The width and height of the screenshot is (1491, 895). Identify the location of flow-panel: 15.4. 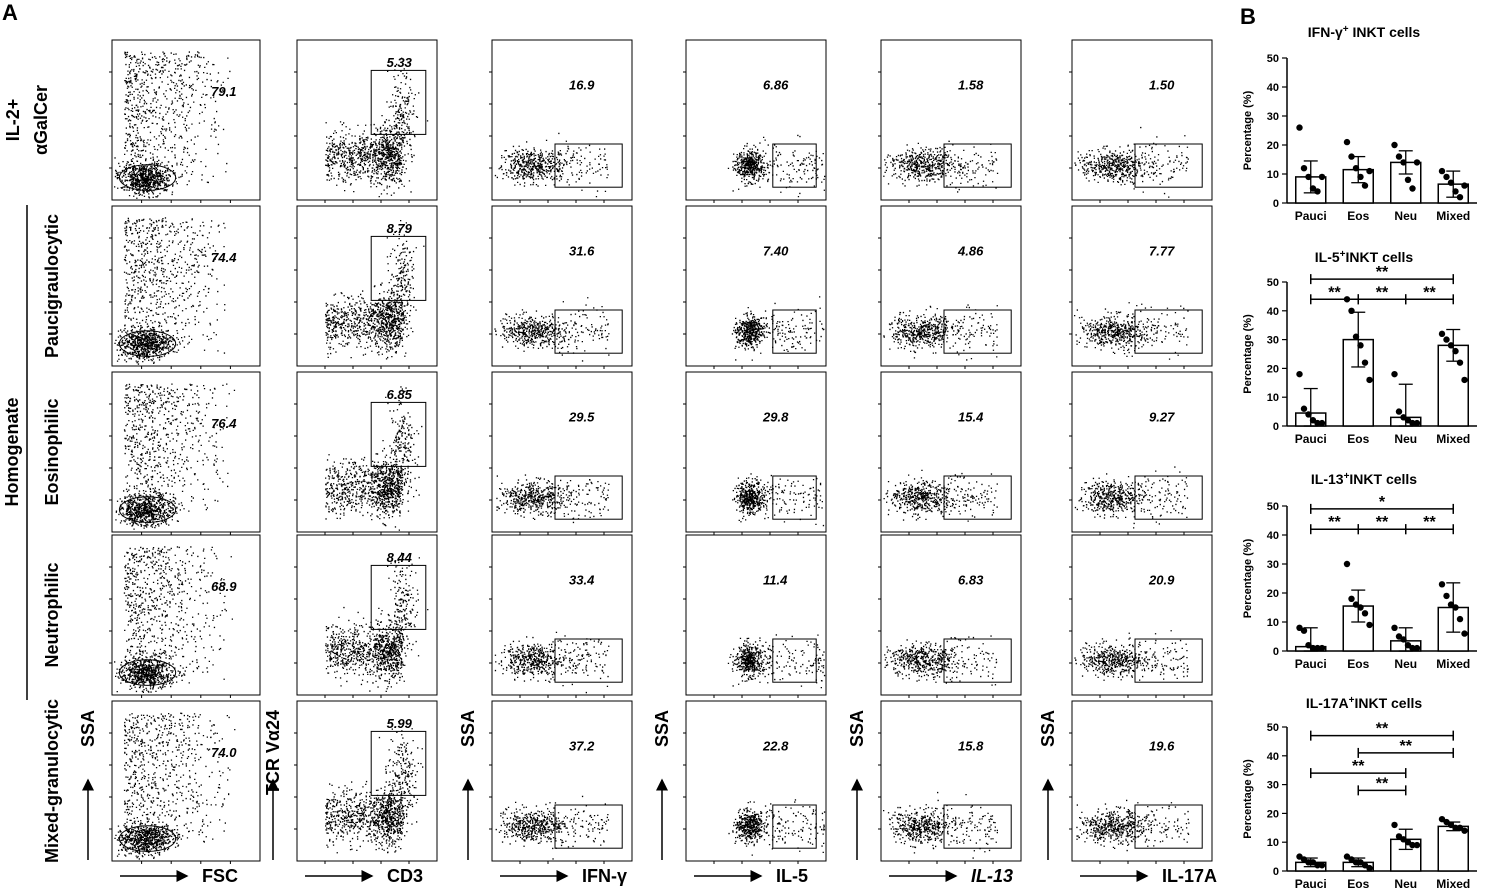
(950, 453).